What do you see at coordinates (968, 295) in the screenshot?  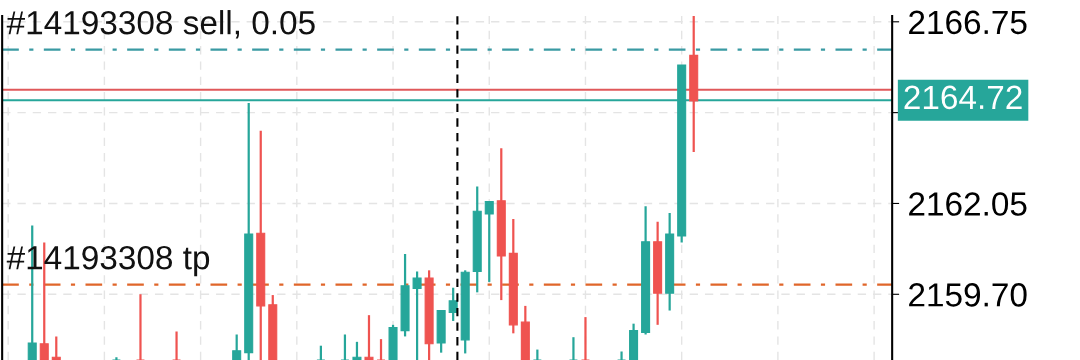 I see `y-tick-label: 2159.70` at bounding box center [968, 295].